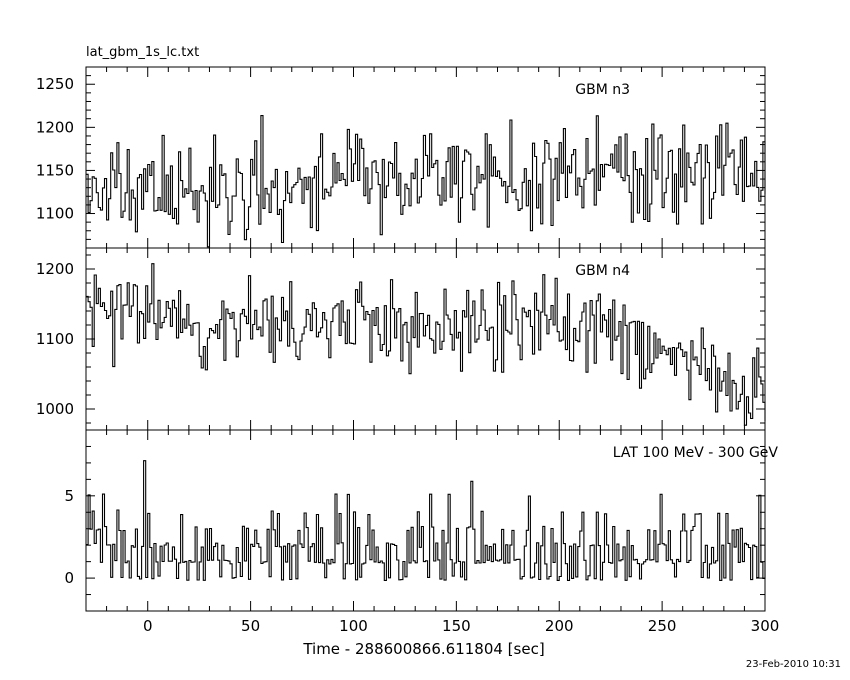 This screenshot has width=850, height=680. What do you see at coordinates (696, 453) in the screenshot?
I see `panel-label: LAT 100 MeV - 300 GeV` at bounding box center [696, 453].